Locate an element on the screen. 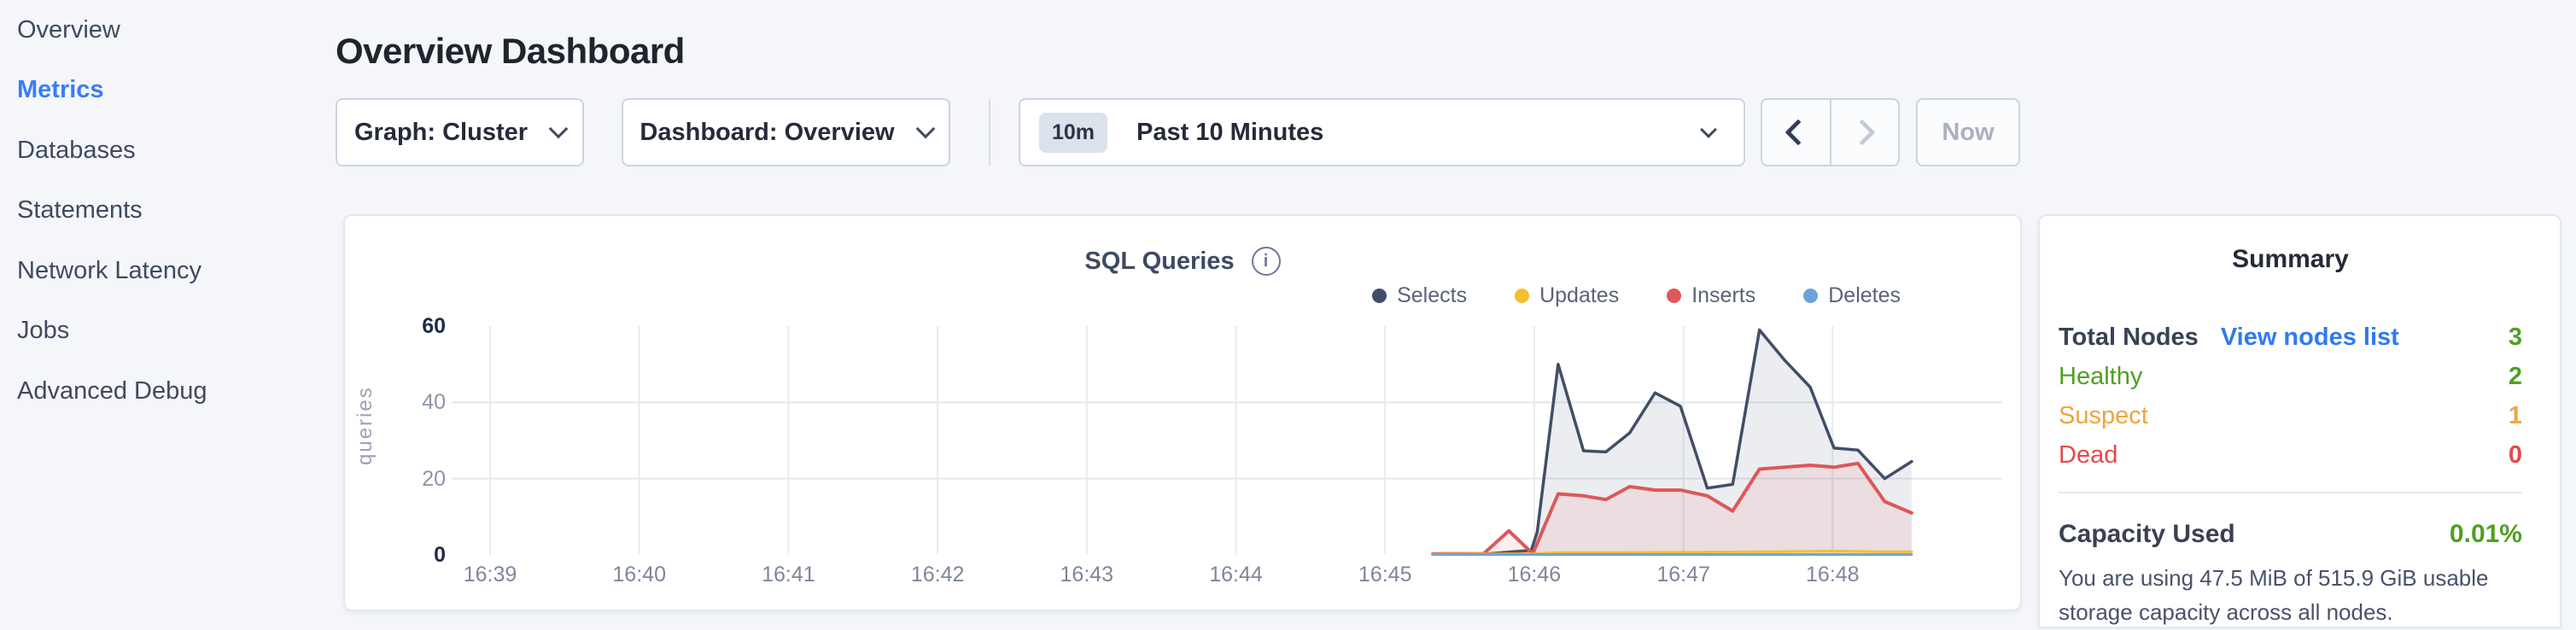 The height and width of the screenshot is (630, 2576). total-nodes-value: 3 is located at coordinates (2515, 337).